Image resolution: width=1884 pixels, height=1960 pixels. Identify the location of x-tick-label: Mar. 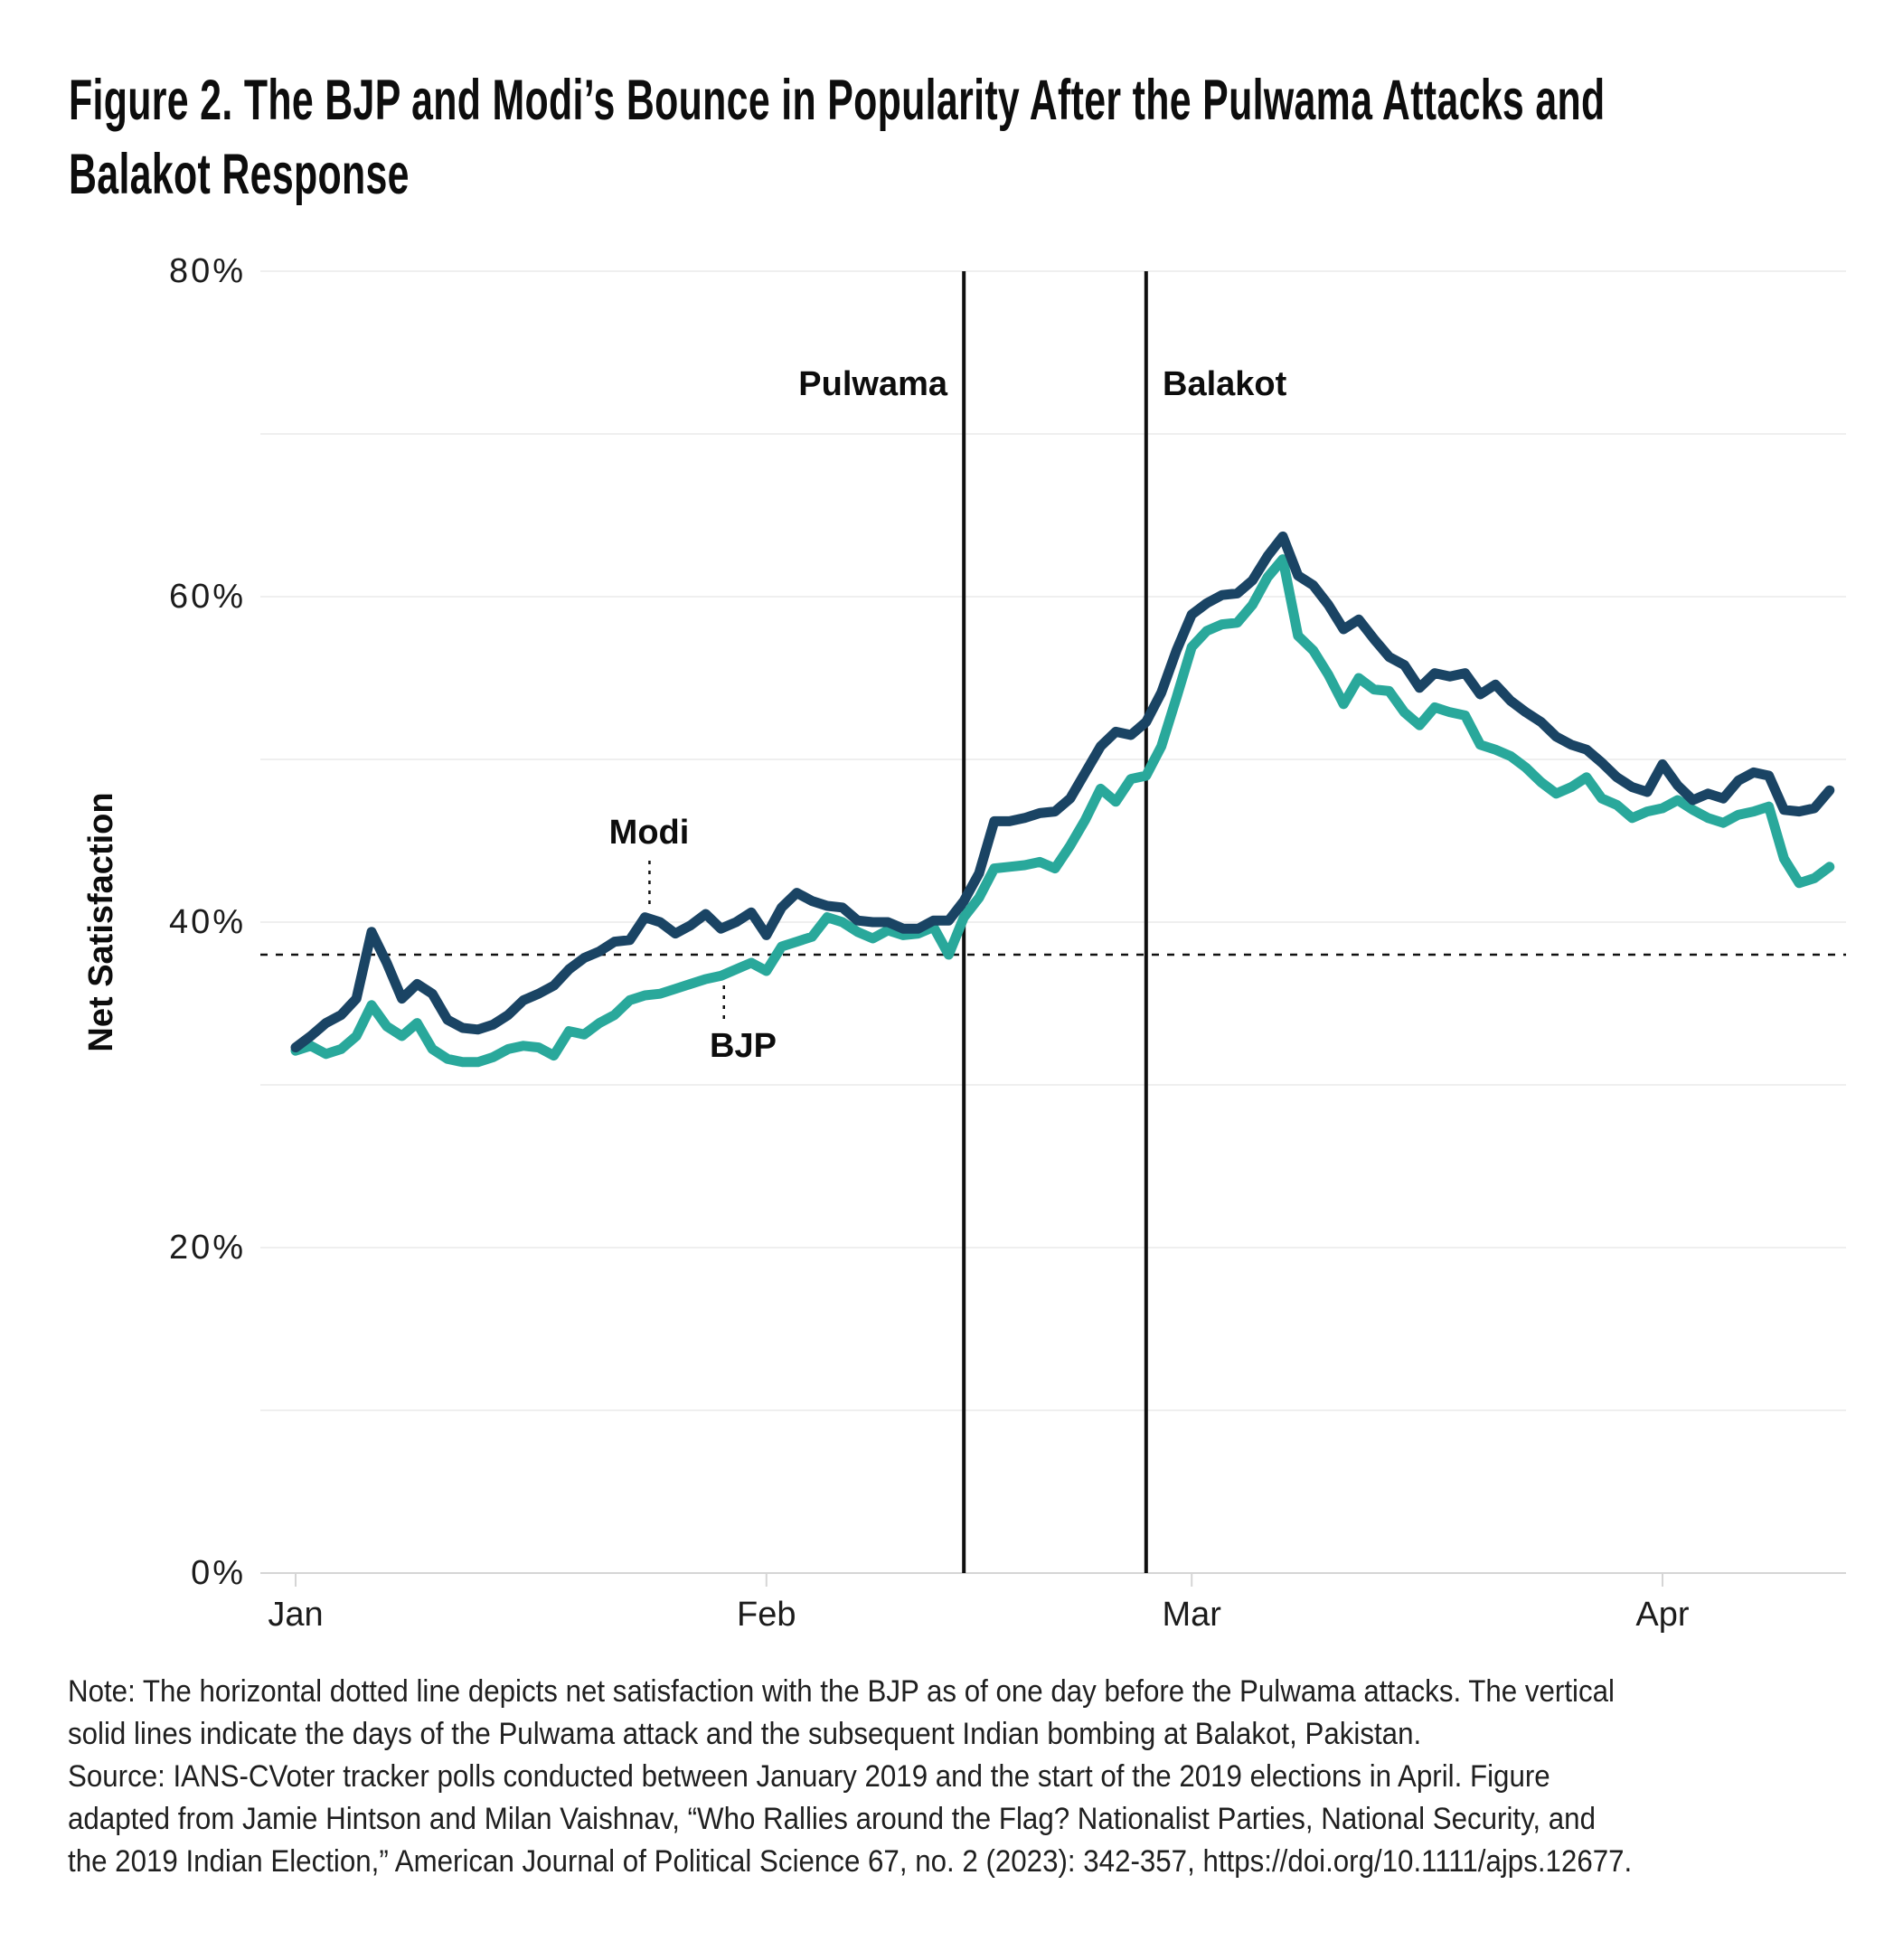
(1191, 1615).